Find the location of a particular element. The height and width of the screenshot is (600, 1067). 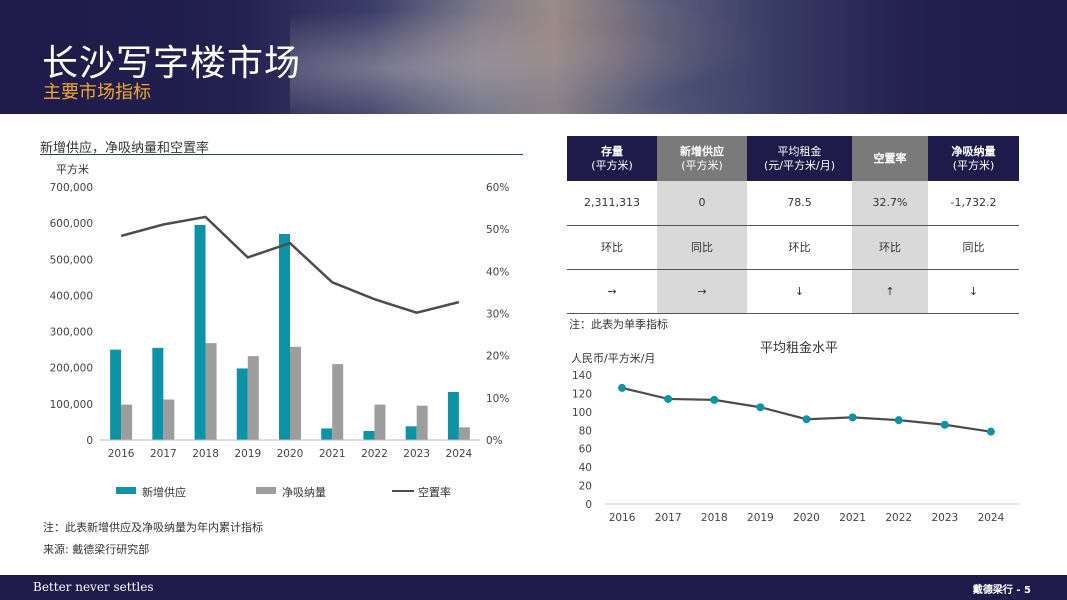

y2-tick-label: 30% is located at coordinates (497, 315).